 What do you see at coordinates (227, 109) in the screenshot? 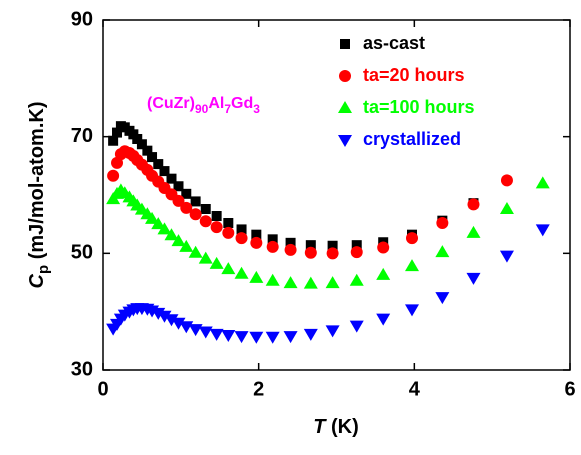
I see `label-part: 7` at bounding box center [227, 109].